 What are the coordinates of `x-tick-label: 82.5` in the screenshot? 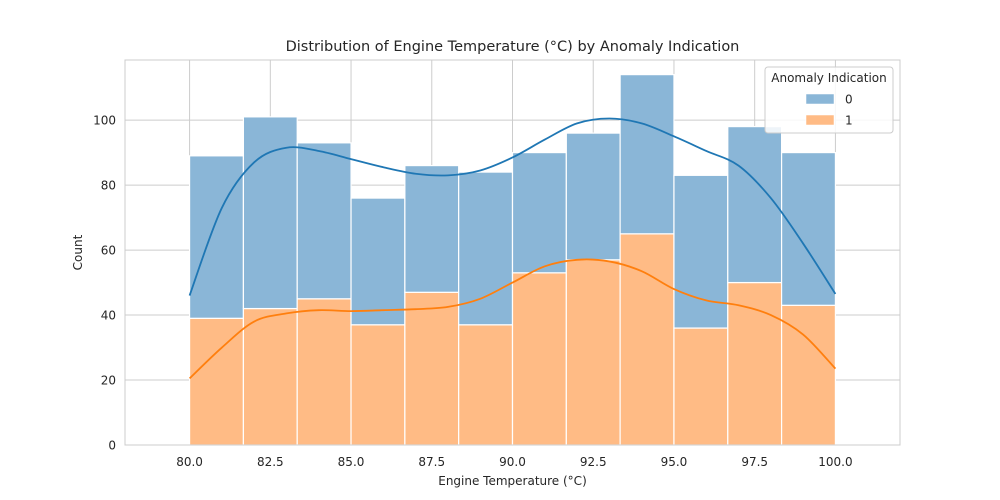 It's located at (270, 462).